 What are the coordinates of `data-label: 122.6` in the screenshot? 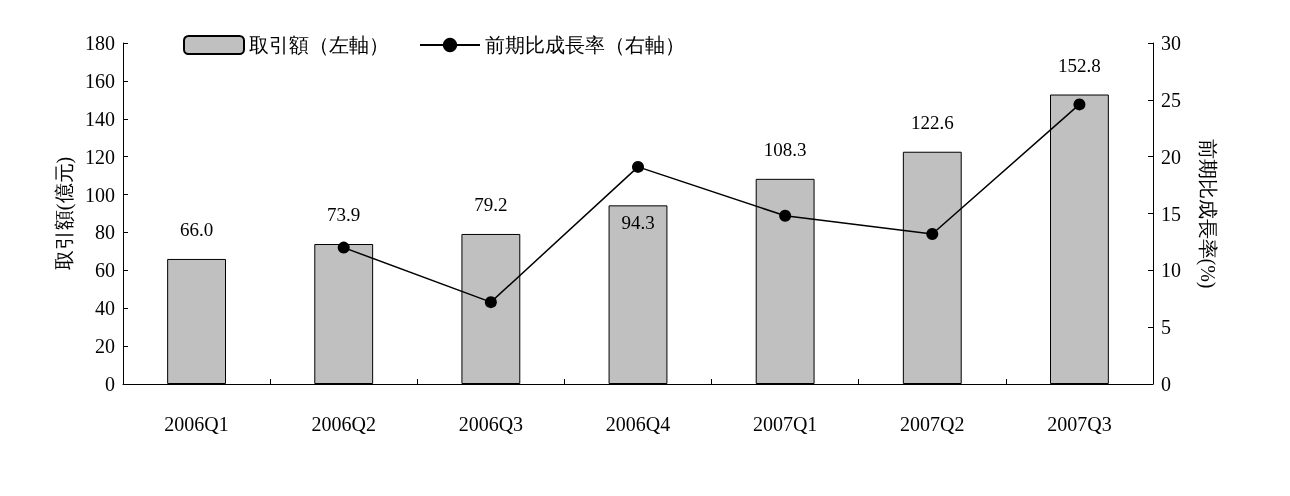 It's located at (932, 122).